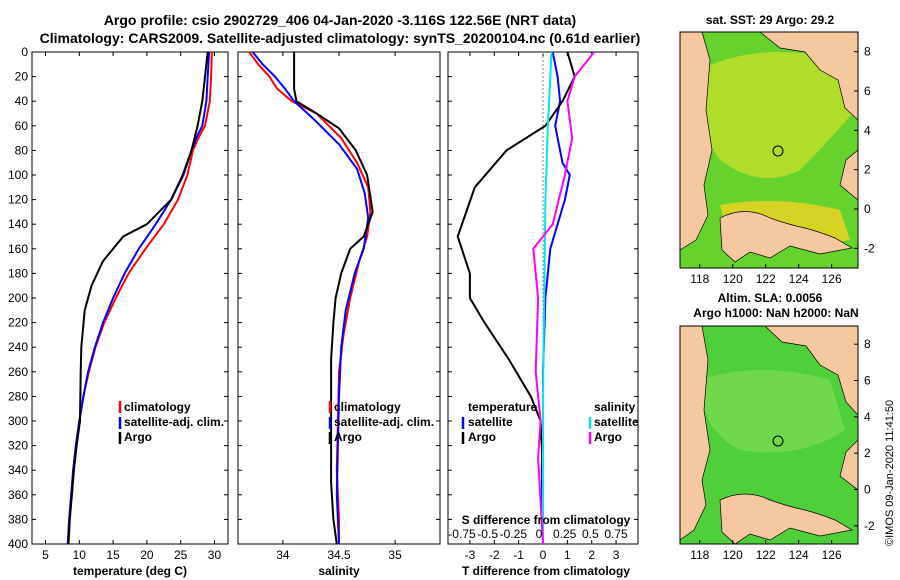  Describe the element at coordinates (786, 237) in the screenshot. I see `sst-land-south` at that location.